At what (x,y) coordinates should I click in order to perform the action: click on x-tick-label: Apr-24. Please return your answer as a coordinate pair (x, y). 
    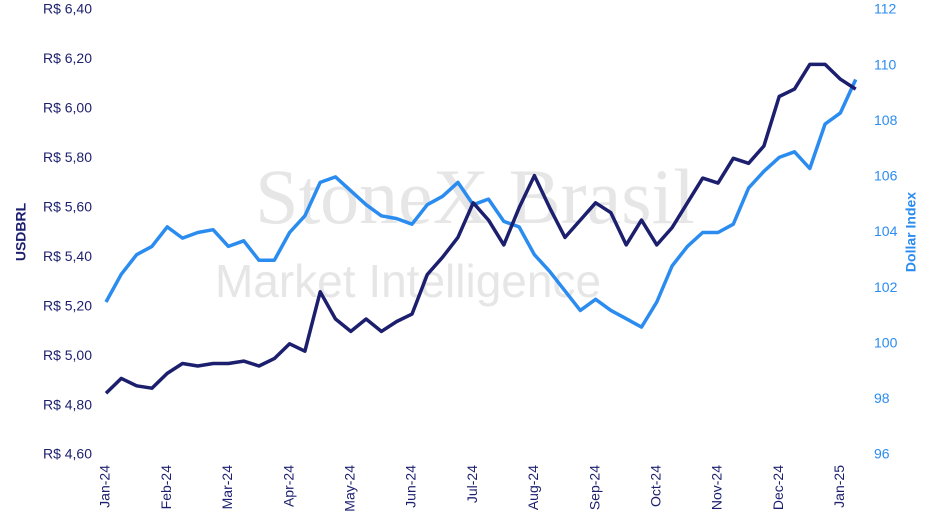
    Looking at the image, I should click on (288, 486).